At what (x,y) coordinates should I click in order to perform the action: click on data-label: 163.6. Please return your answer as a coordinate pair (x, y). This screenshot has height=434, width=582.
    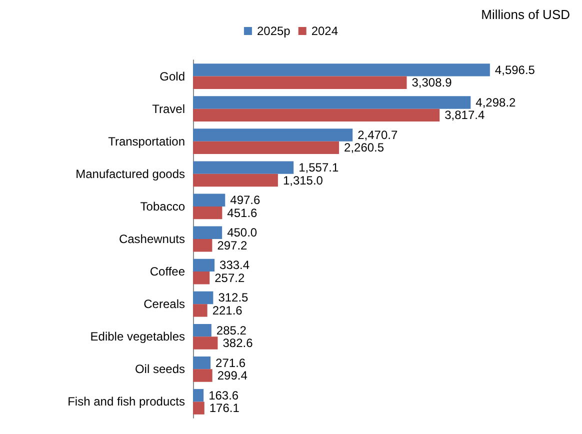
    Looking at the image, I should click on (223, 395).